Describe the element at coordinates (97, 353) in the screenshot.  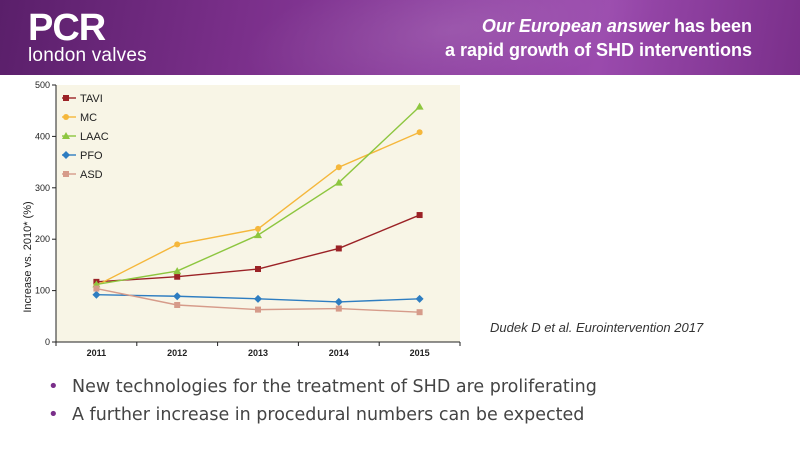
I see `x-tick-label: 2011` at that location.